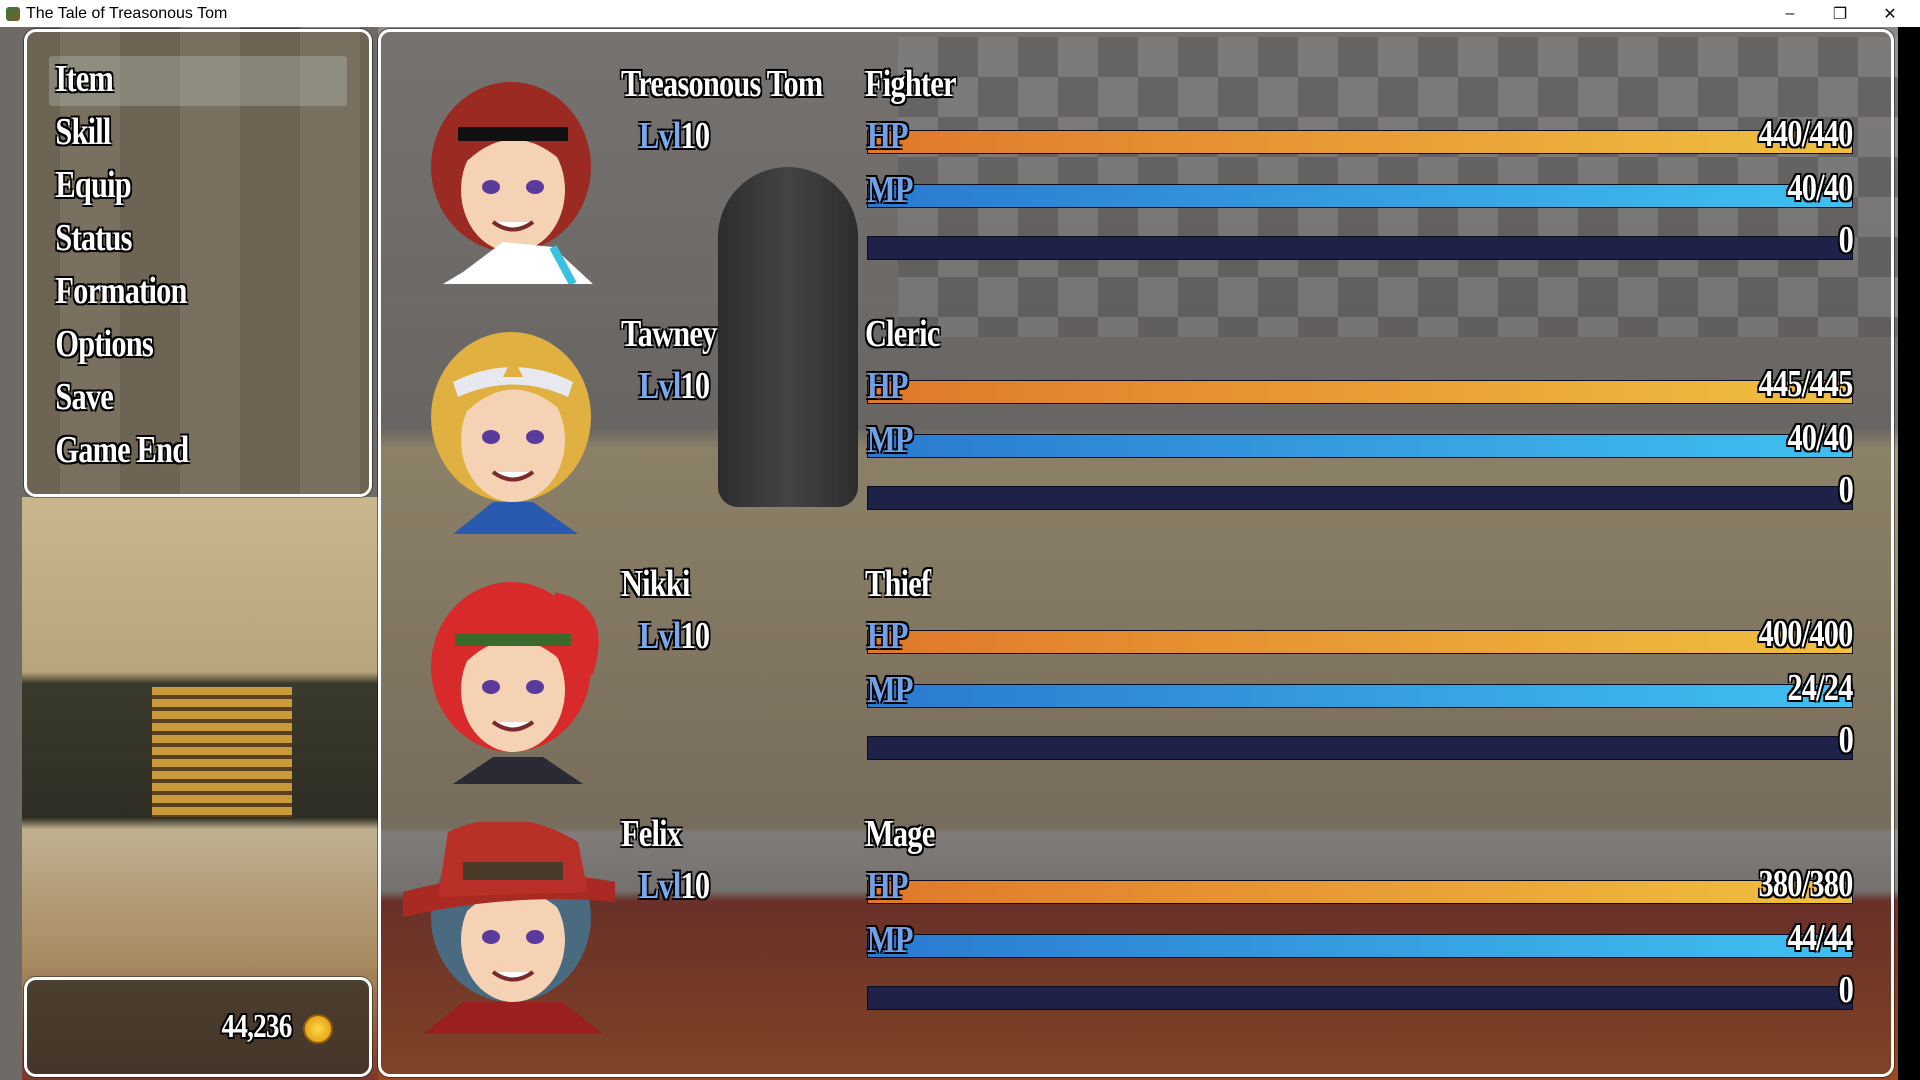  I want to click on menu-item-formation: Formation, so click(121, 291).